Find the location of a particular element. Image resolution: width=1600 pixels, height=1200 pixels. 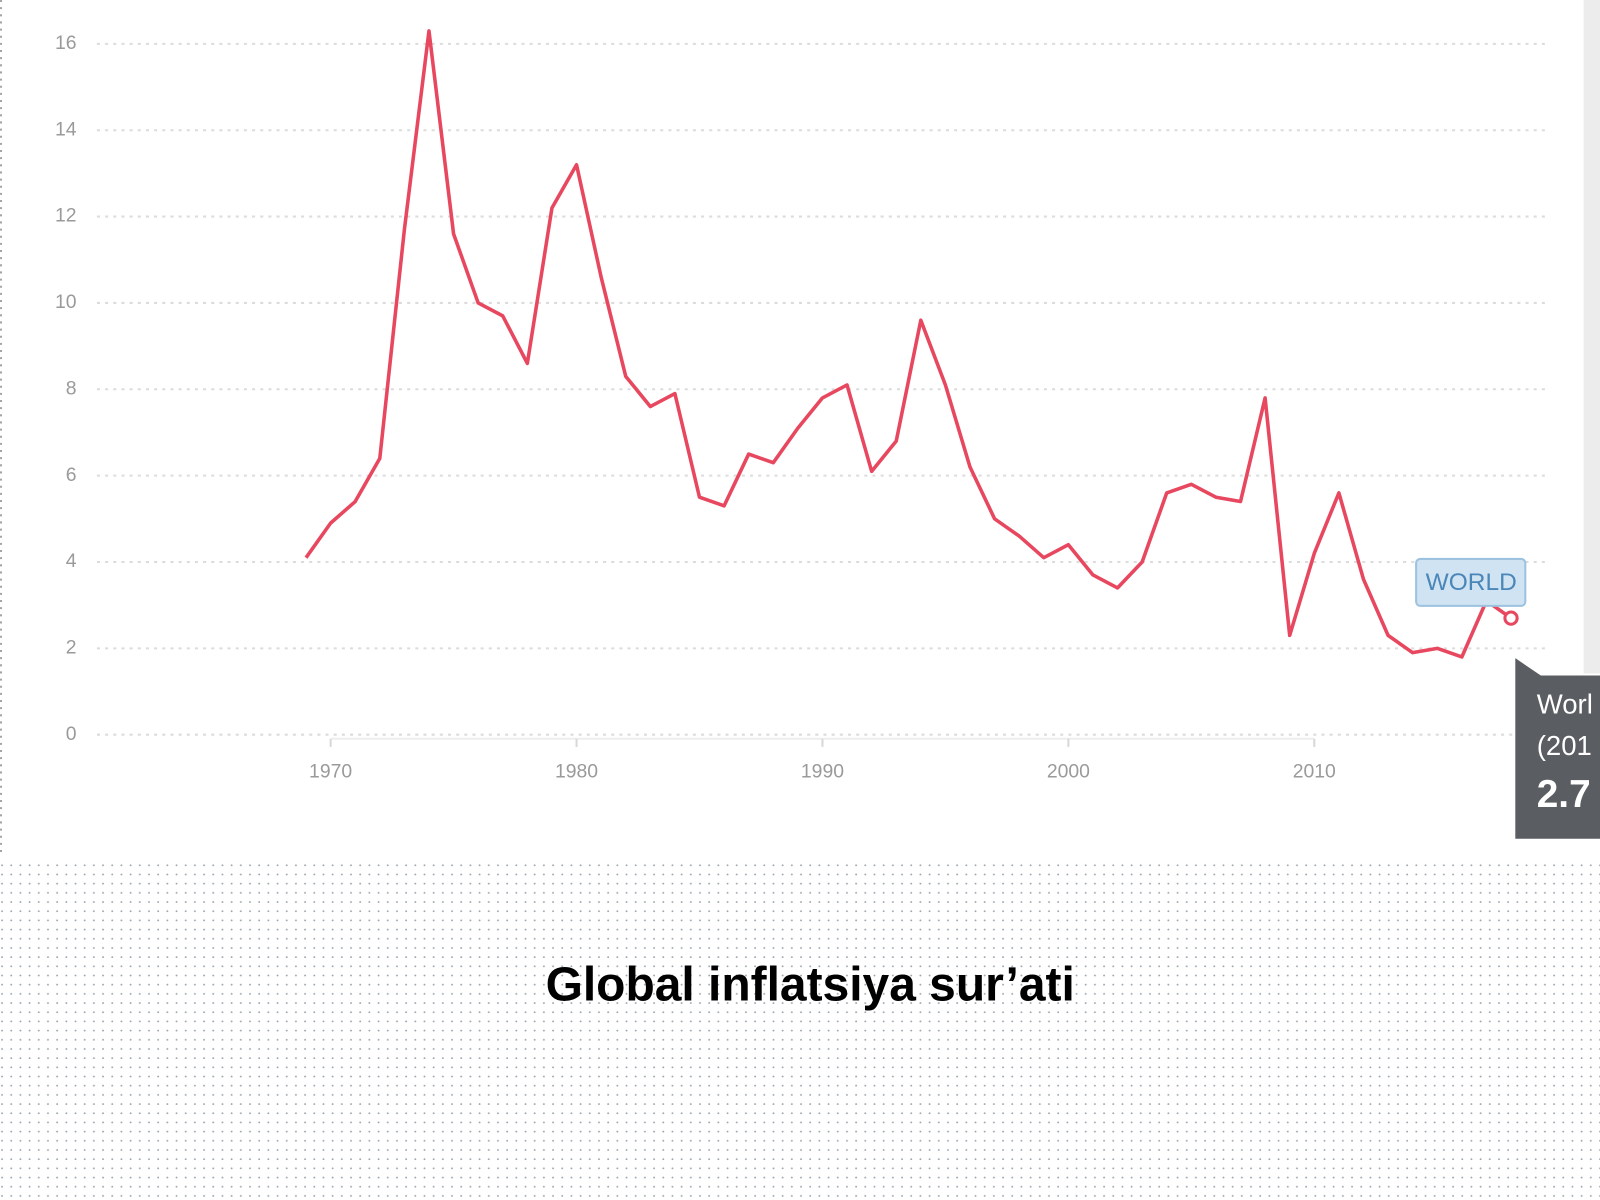

tooltip-box is located at coordinates (1557, 748).